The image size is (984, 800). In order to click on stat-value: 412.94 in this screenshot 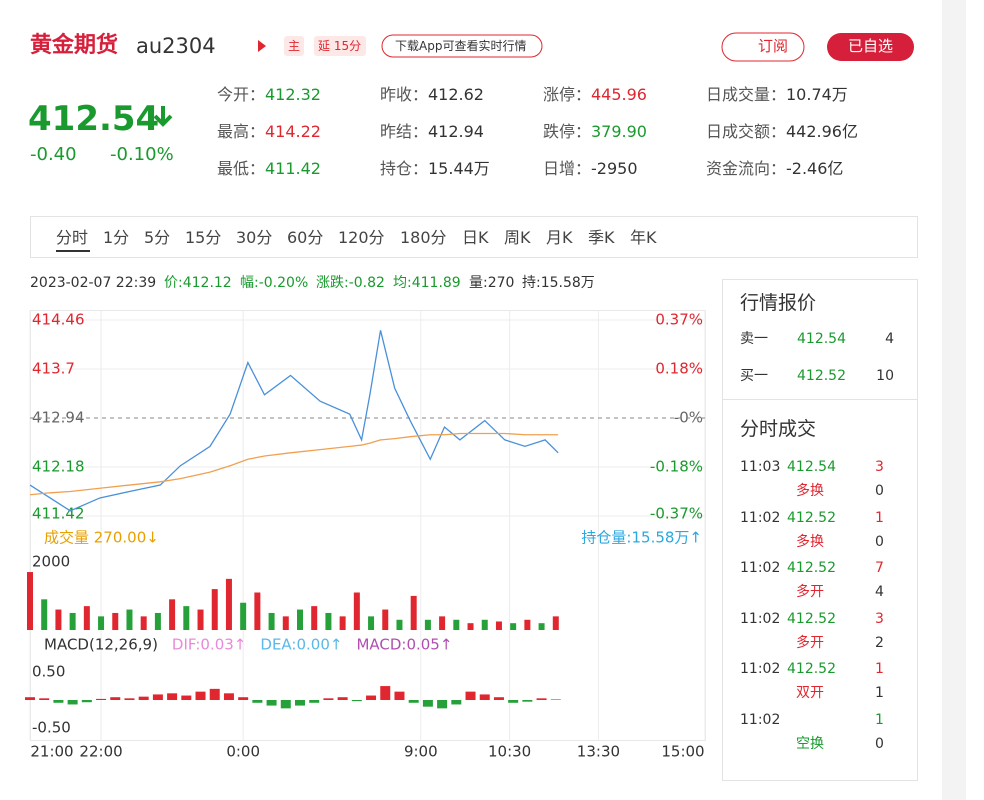, I will do `click(456, 131)`.